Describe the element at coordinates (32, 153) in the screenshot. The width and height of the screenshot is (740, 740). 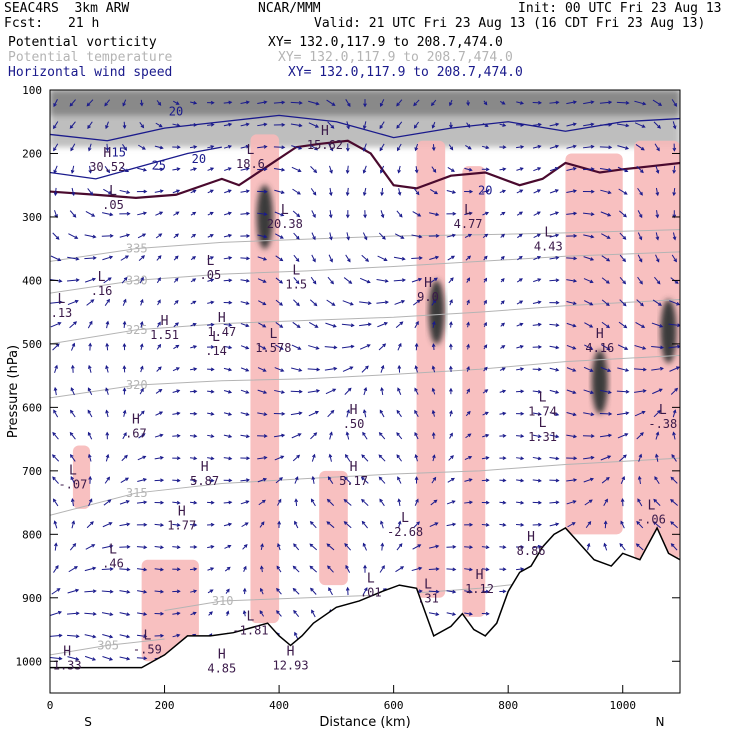
I see `y-tick-label: 200` at that location.